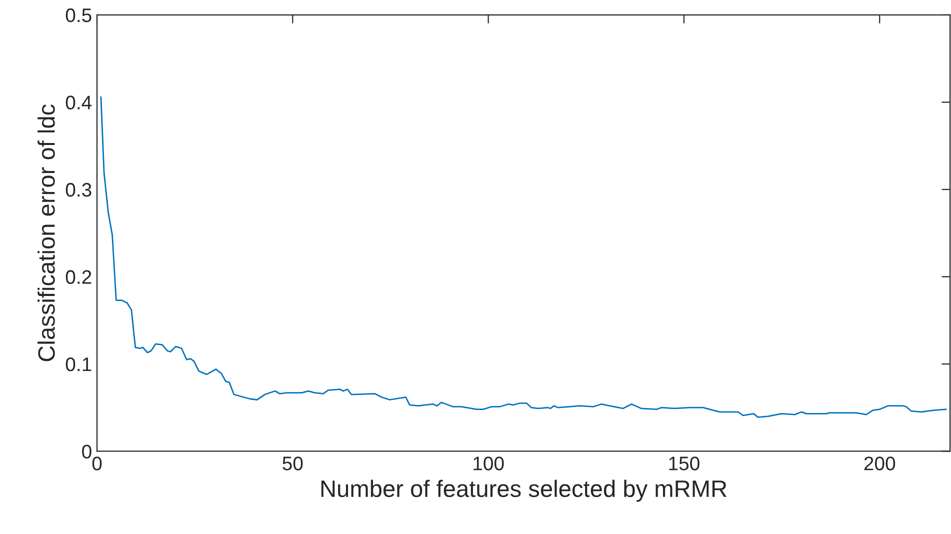  I want to click on y-tick-label: 0.4, so click(79, 103).